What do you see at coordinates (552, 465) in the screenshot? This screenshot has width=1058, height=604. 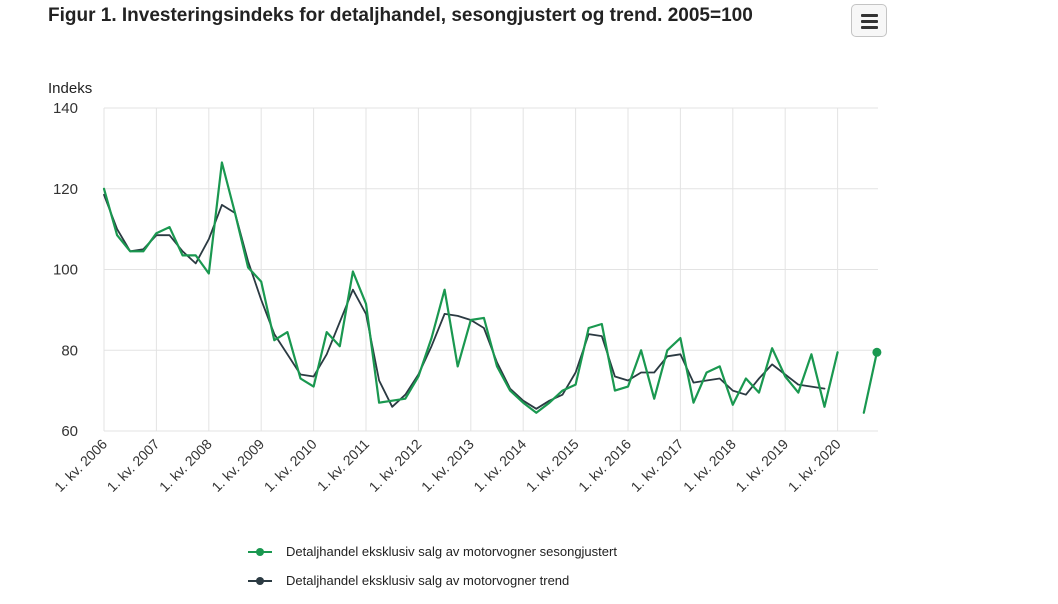 I see `x-tick-label: 1. kv. 2015` at bounding box center [552, 465].